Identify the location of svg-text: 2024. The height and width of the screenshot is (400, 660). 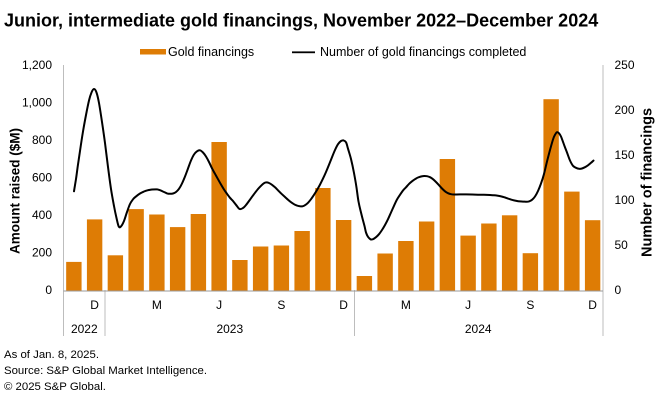
(478, 329).